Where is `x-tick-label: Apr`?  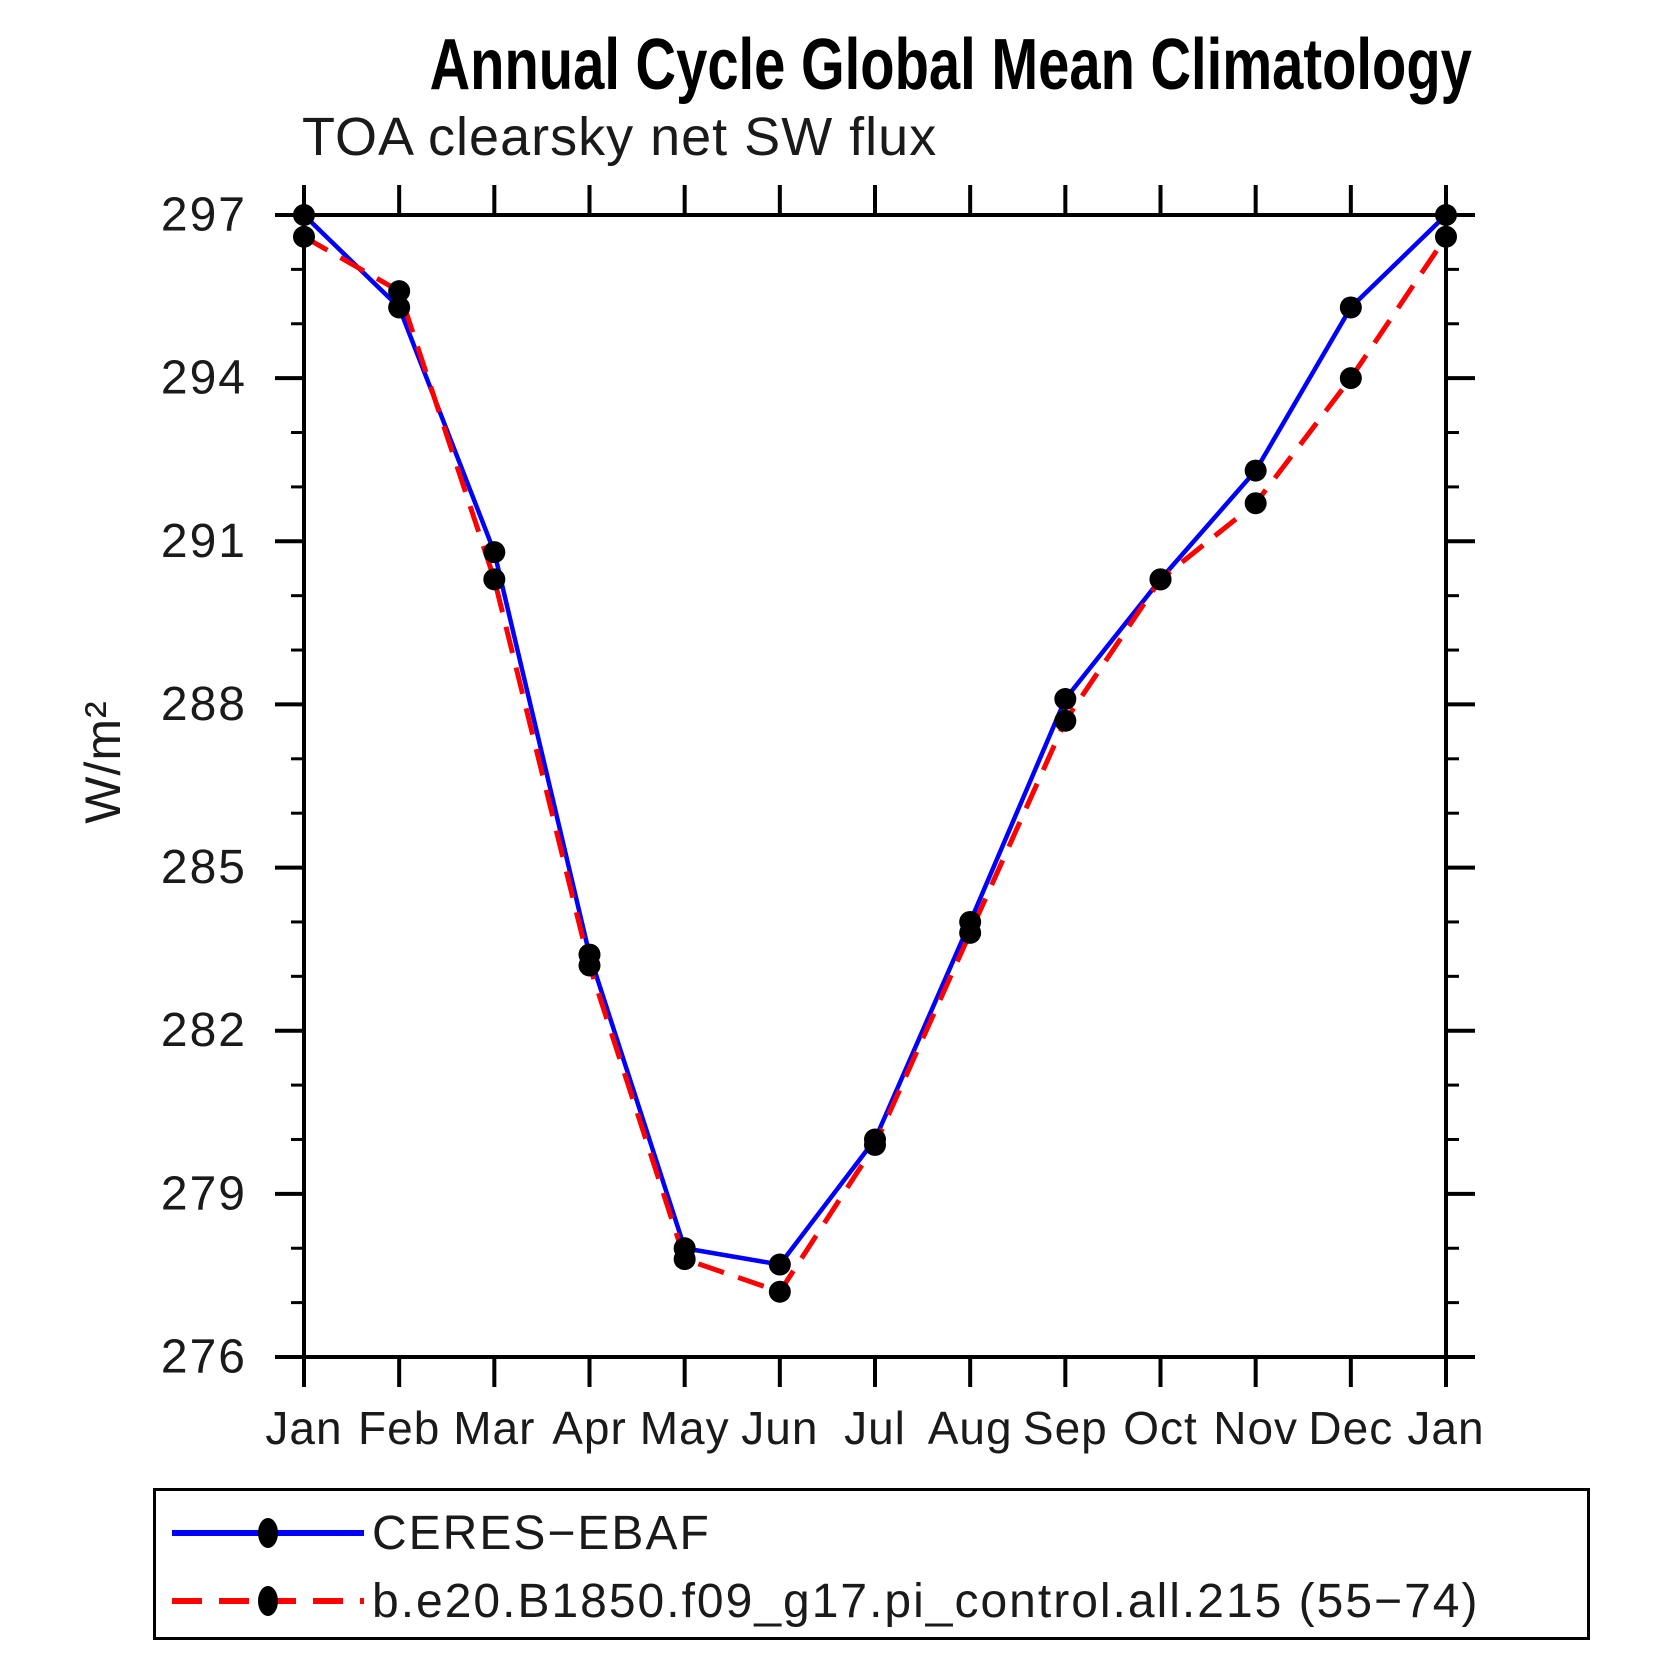 x-tick-label: Apr is located at coordinates (589, 1428).